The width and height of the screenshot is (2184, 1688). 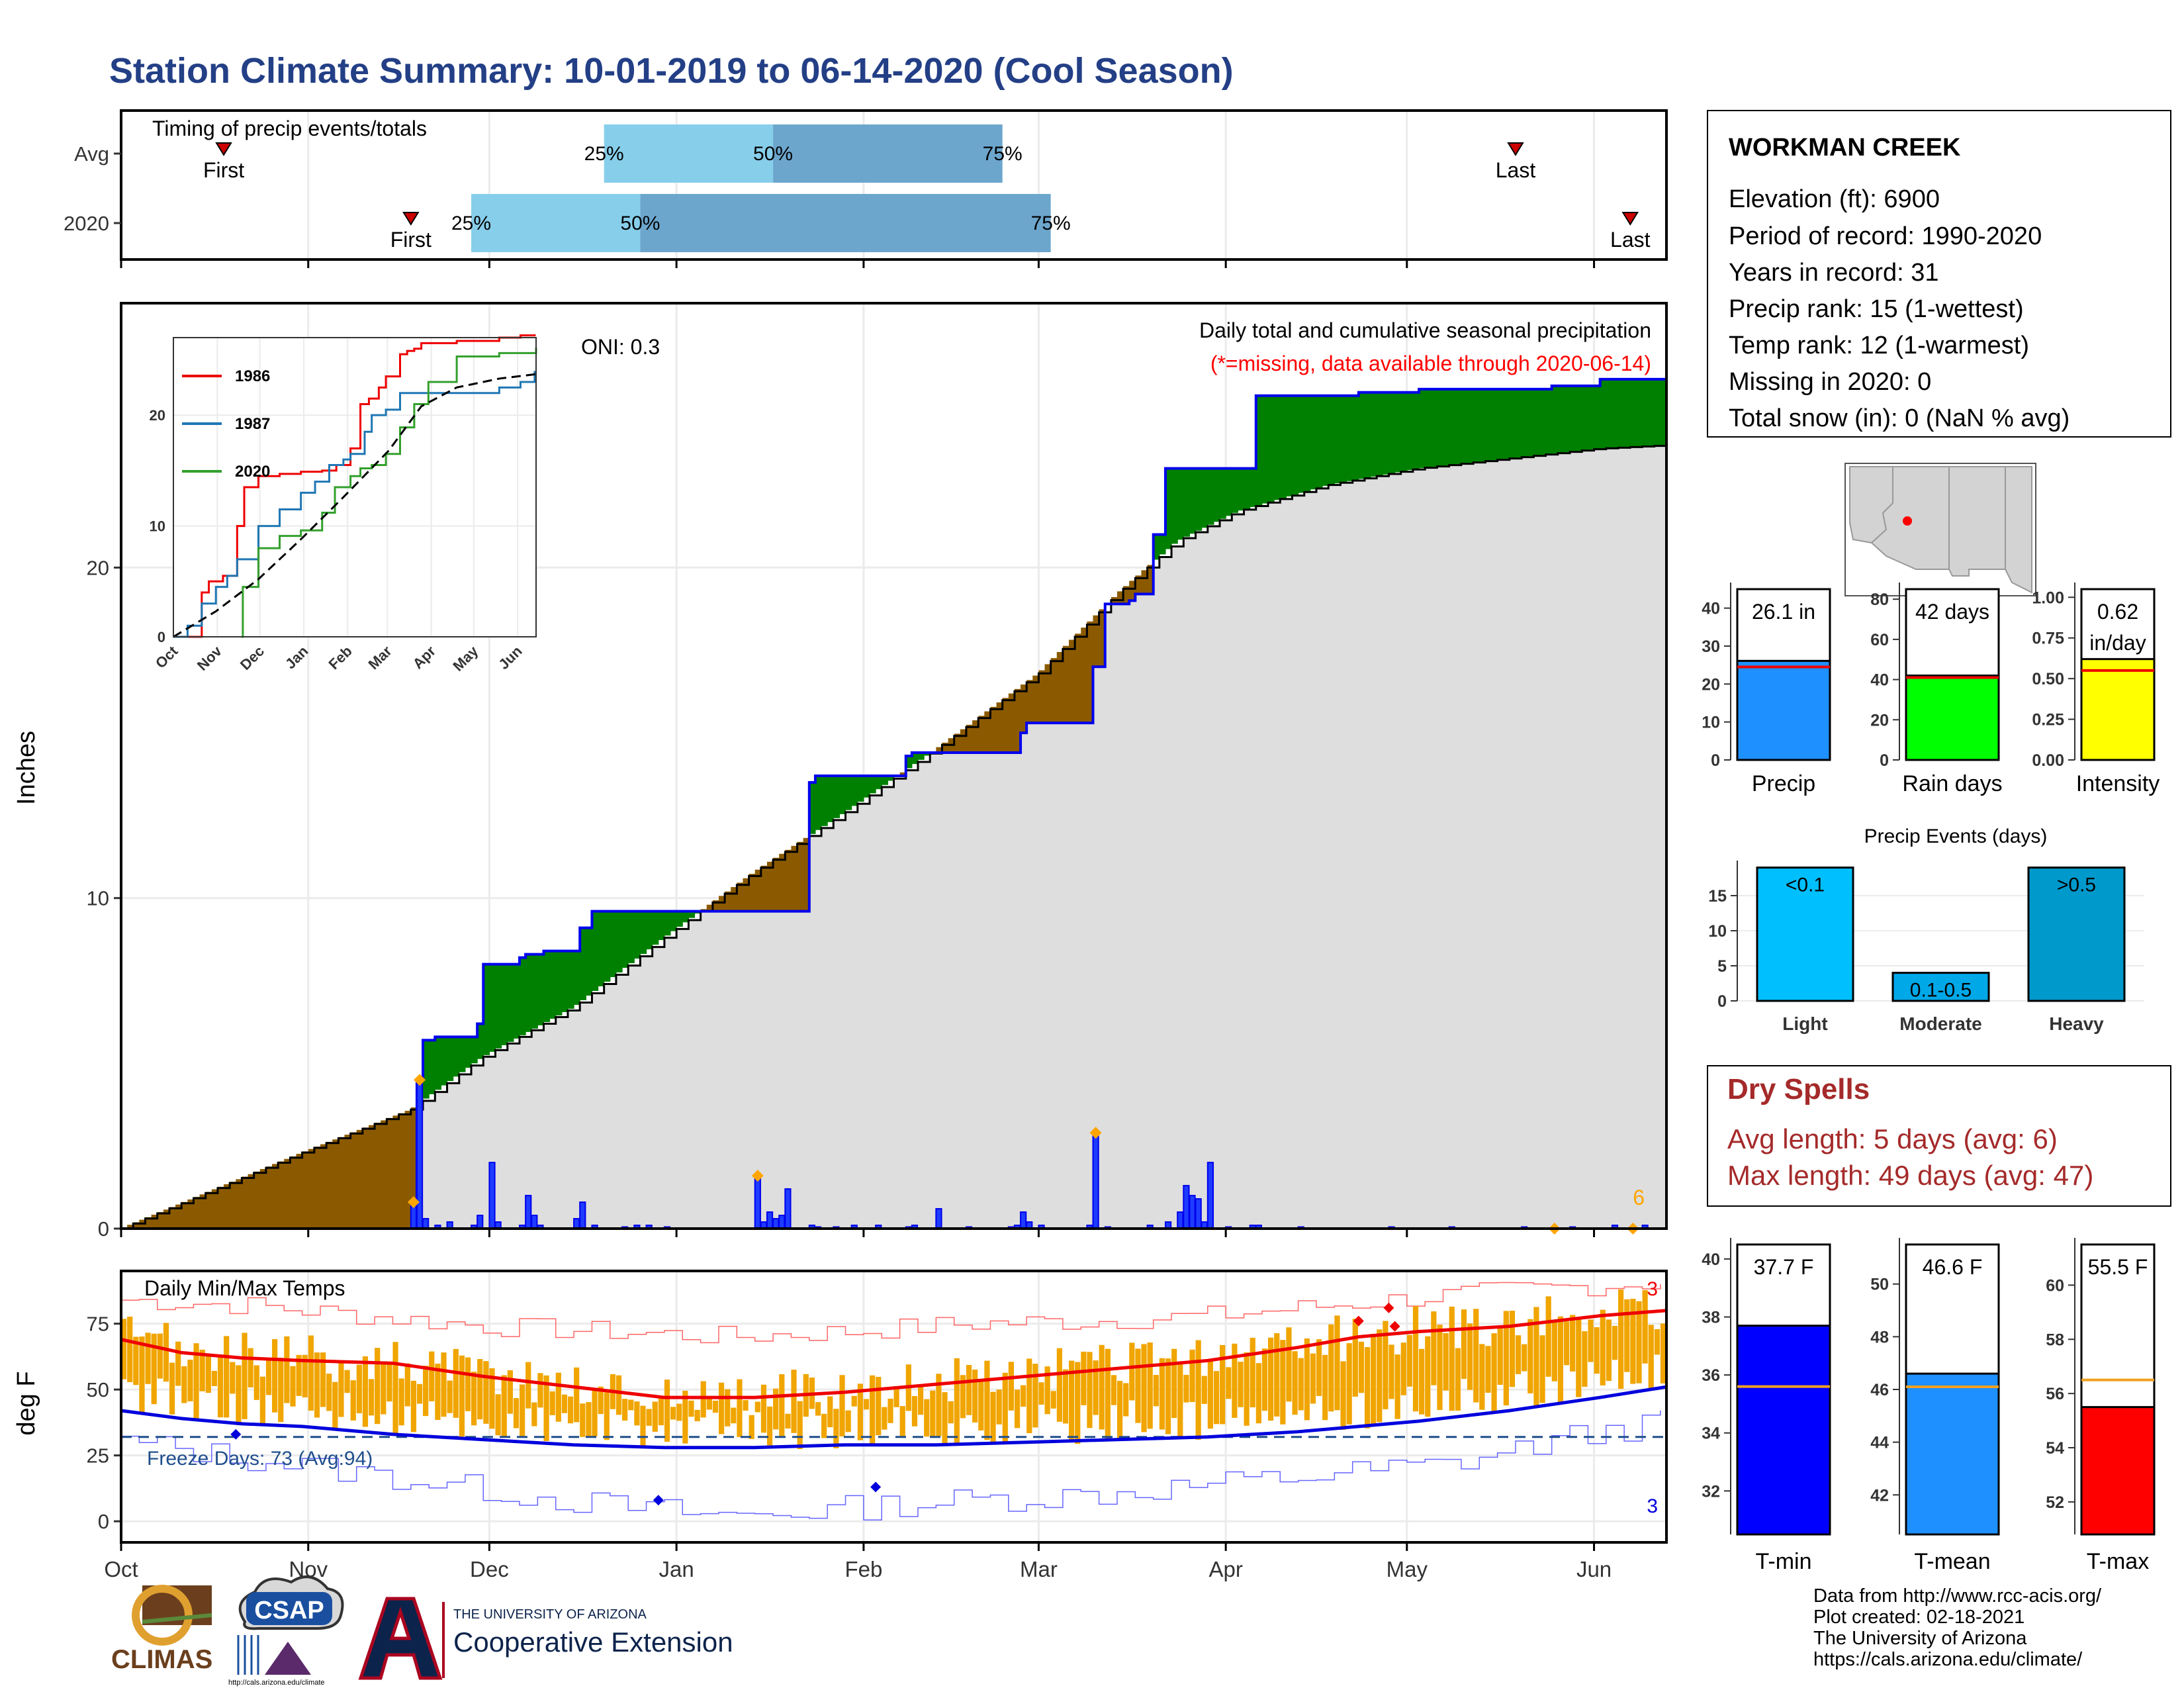 What do you see at coordinates (1910, 1175) in the screenshot?
I see `dry-spells-max: Max length: 49 days (avg: 47)` at bounding box center [1910, 1175].